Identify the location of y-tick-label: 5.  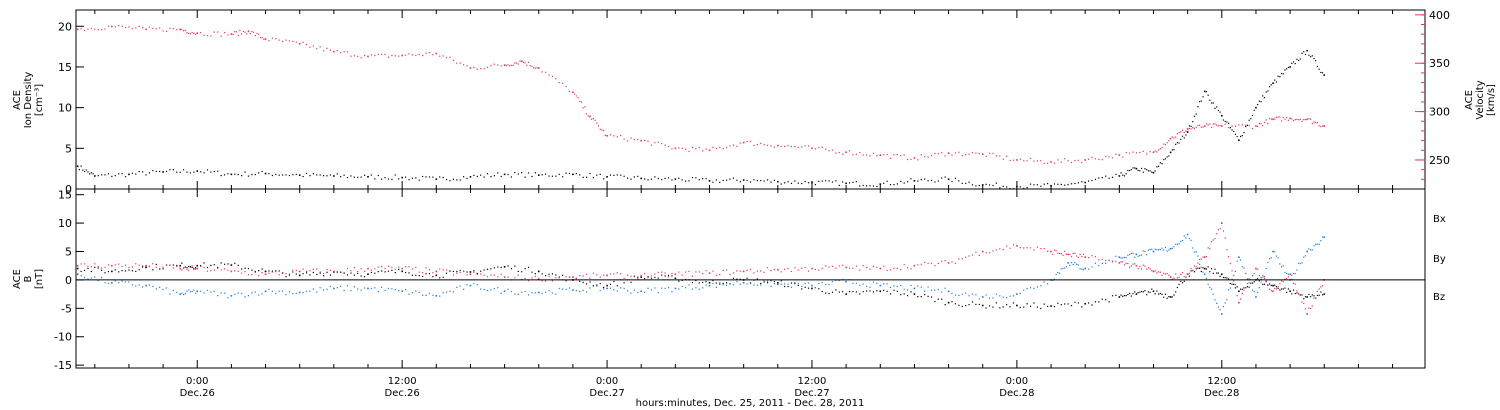
(68, 148).